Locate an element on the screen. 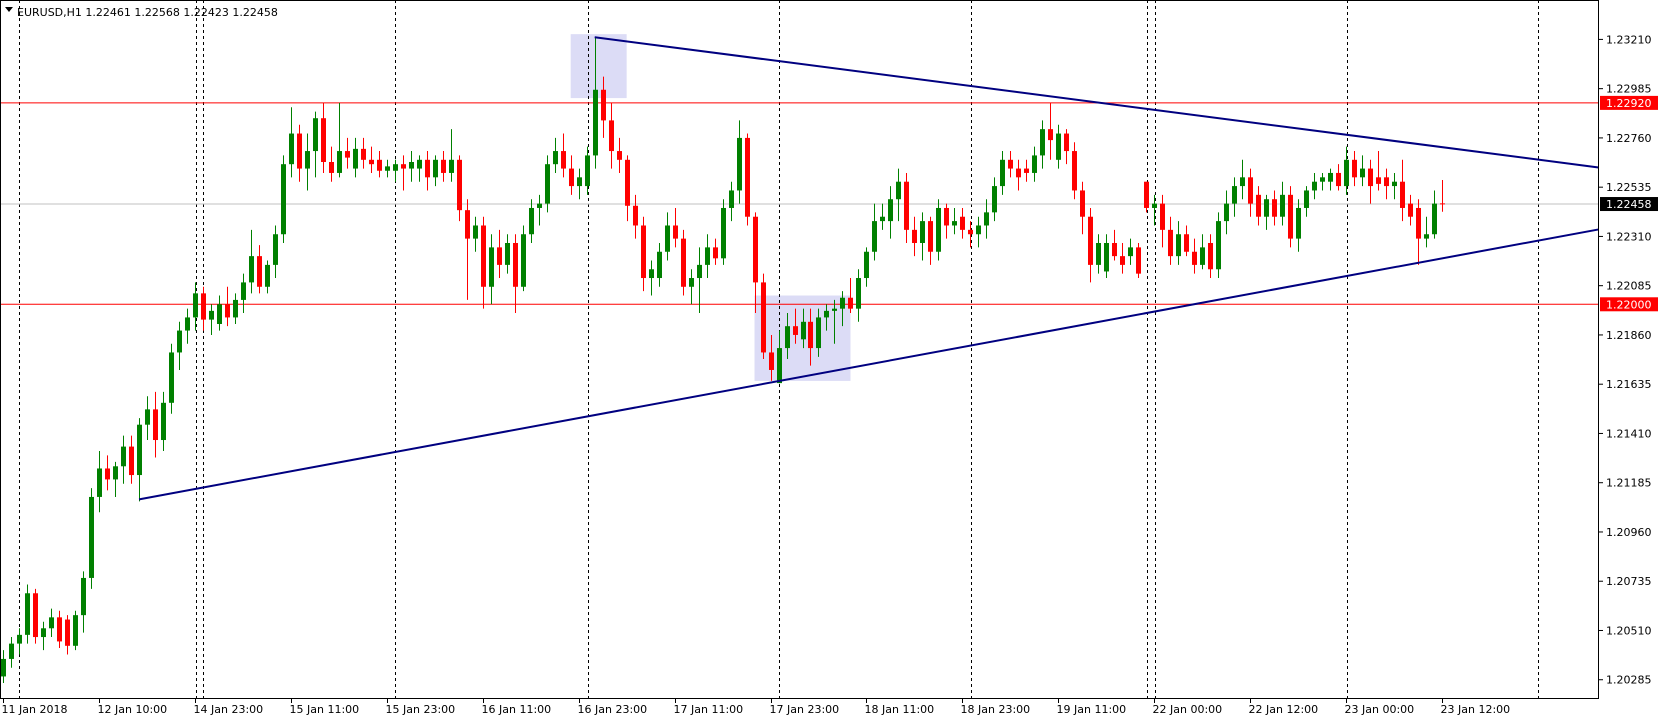  y-tick-label: 1.20285 is located at coordinates (1629, 680).